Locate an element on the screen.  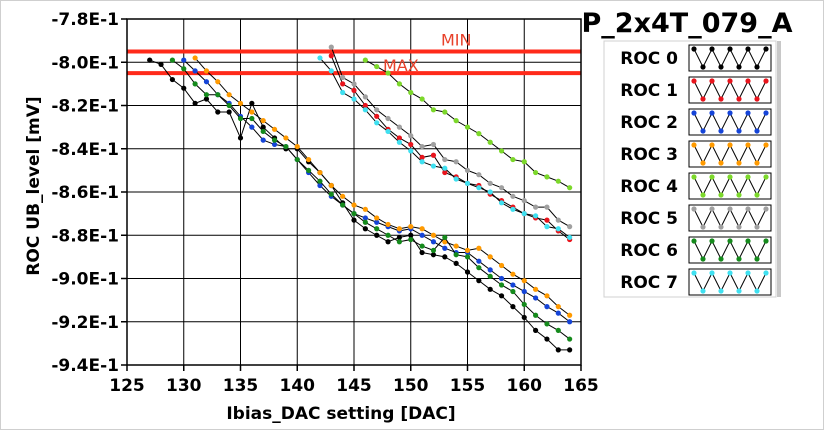
y-tick-label: -8.2E-1 is located at coordinates (85, 107).